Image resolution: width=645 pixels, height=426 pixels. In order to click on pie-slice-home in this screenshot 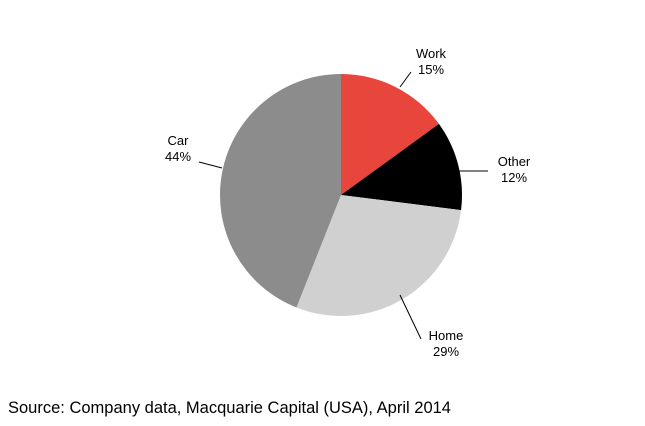, I will do `click(379, 255)`.